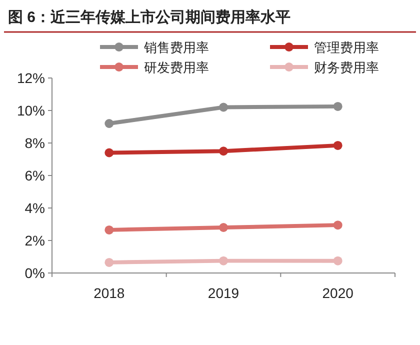  Describe the element at coordinates (176, 67) in the screenshot. I see `legend-label: 研发费用率` at that location.